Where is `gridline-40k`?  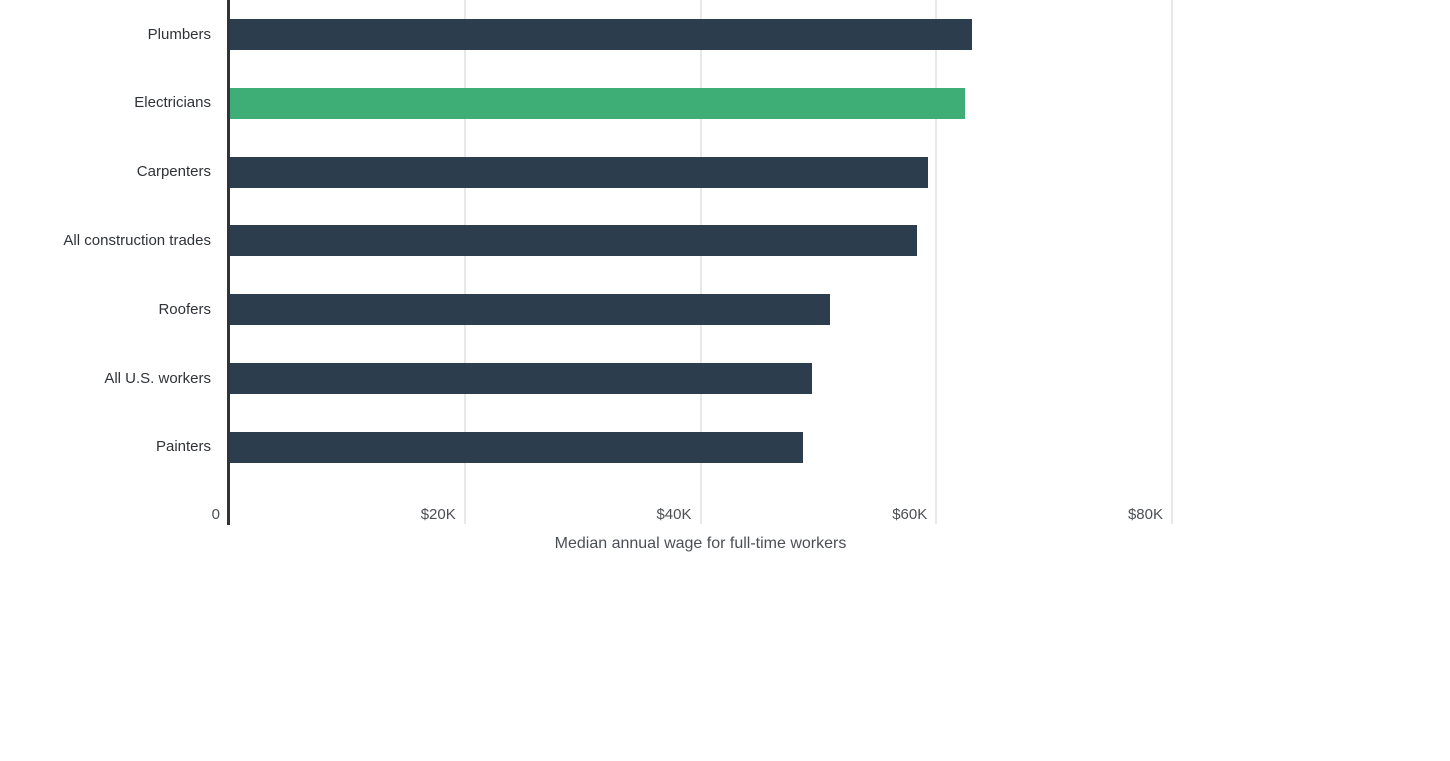
gridline-40k is located at coordinates (700, 262).